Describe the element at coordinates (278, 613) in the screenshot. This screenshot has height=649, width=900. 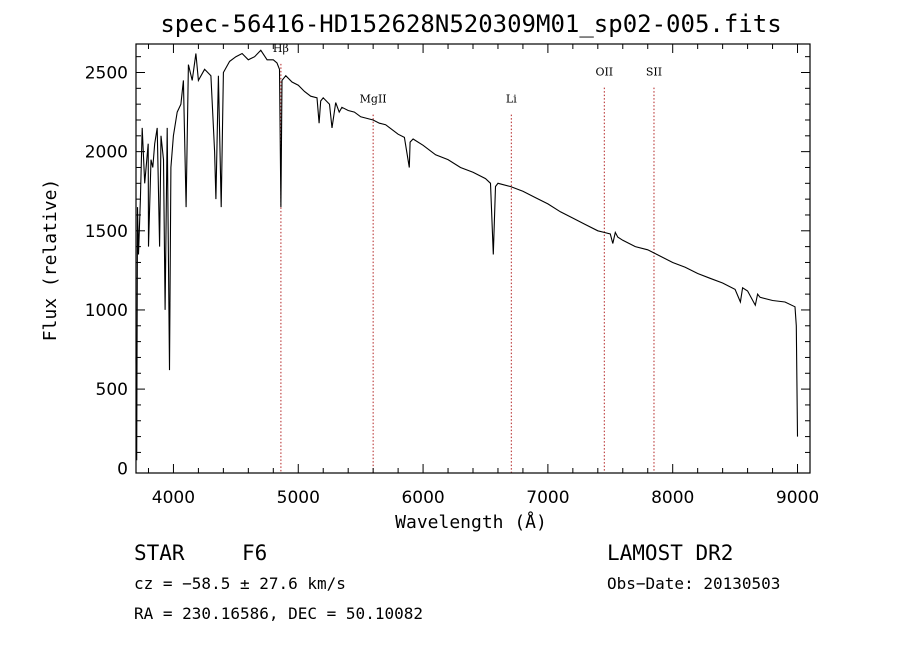
I see `coordinates: RA = 230.16586, DEC = 50.10082` at that location.